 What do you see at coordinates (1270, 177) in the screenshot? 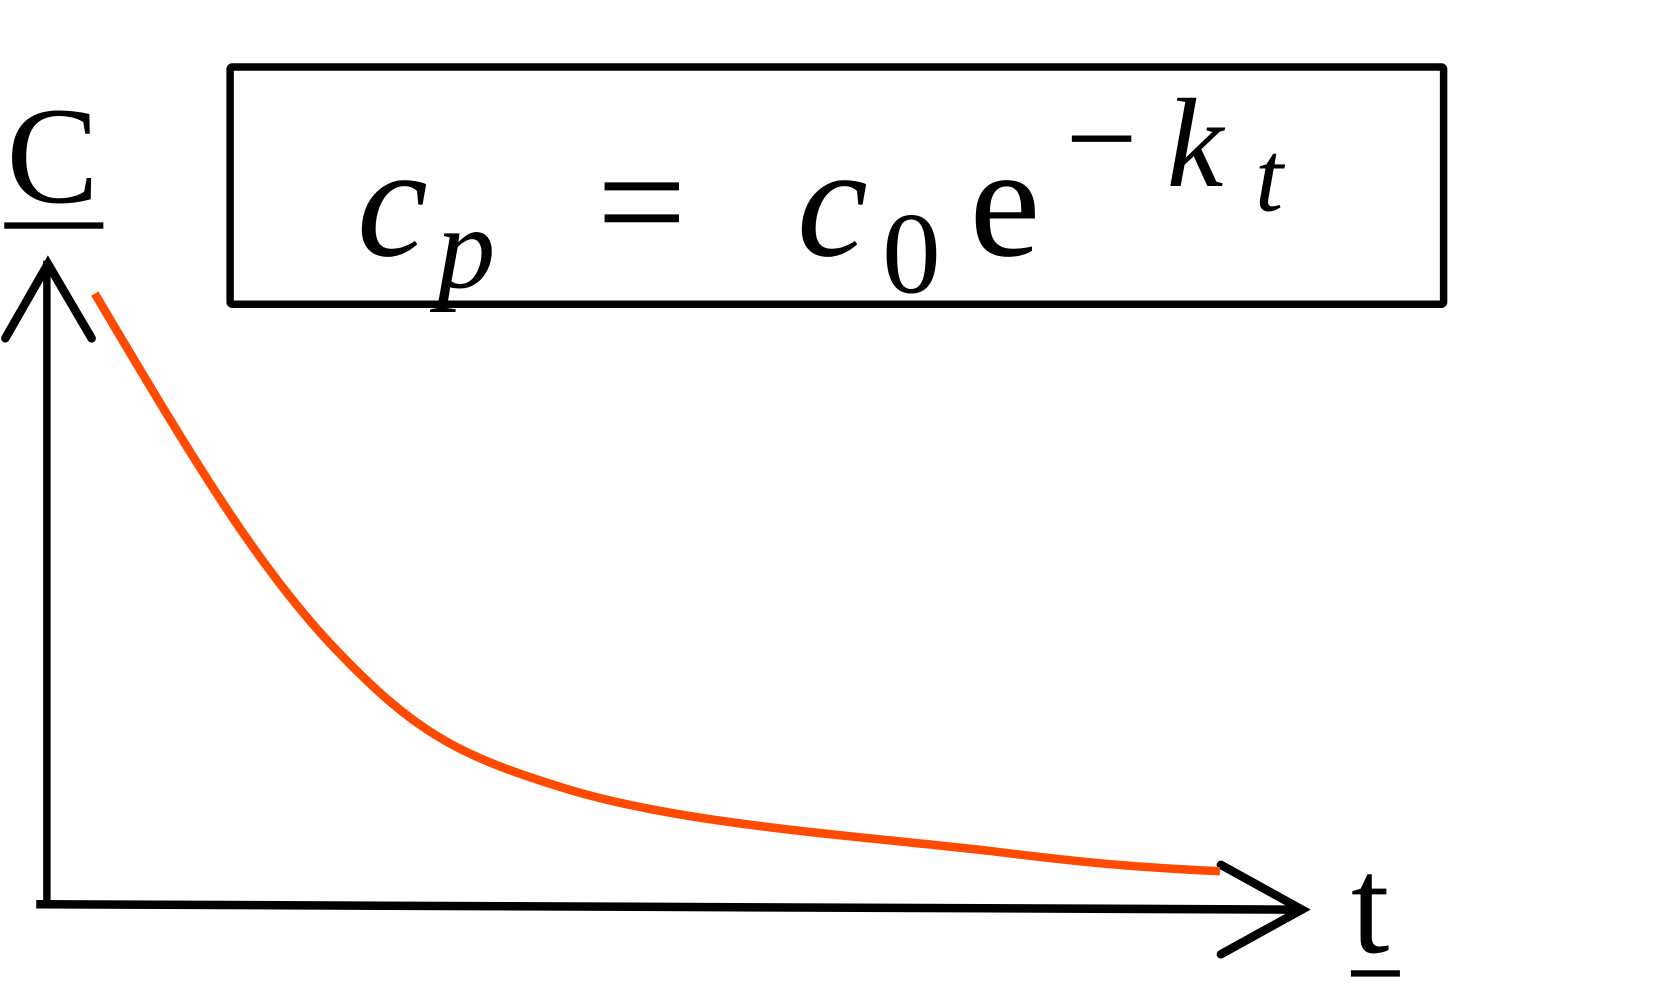
I see `equation-exp-t: t` at bounding box center [1270, 177].